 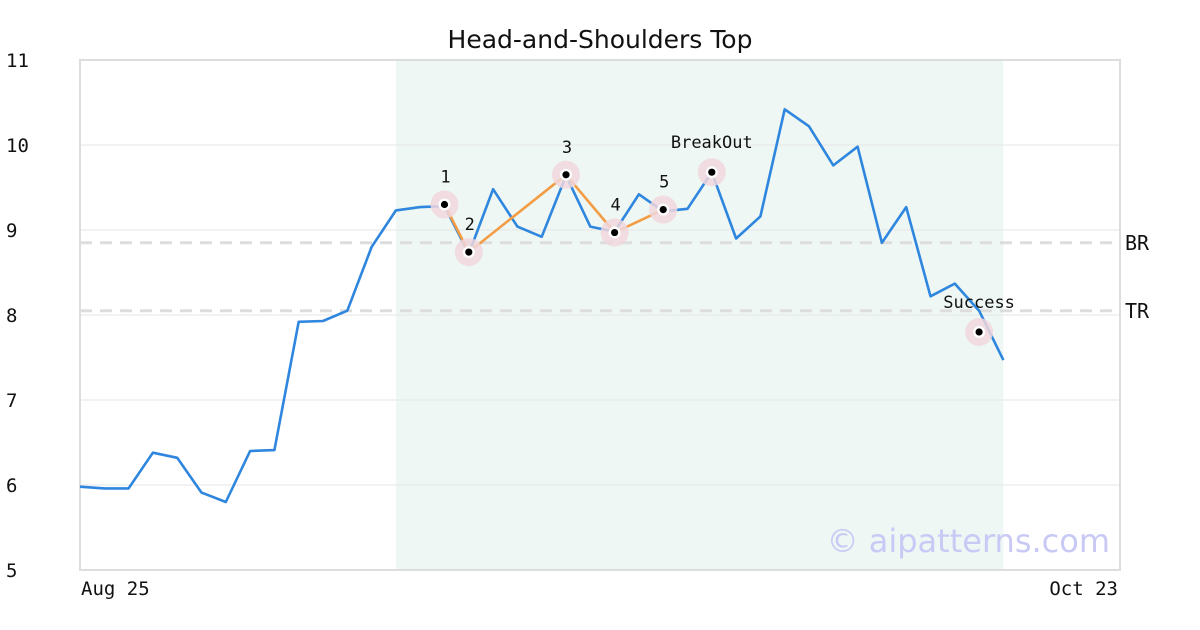 I want to click on y-tick-label: 11, so click(x=17, y=61).